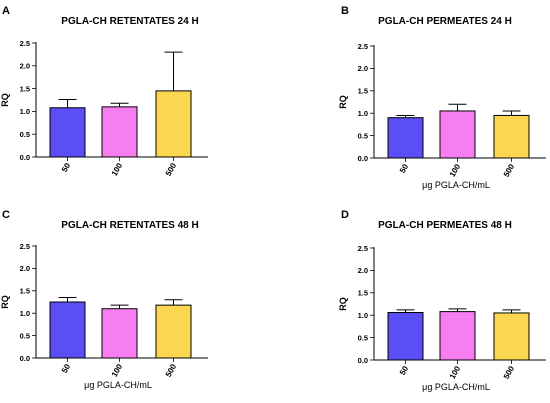 The image size is (550, 403). I want to click on panel-title: PGLA-CH RETENTATES 24 H, so click(129, 21).